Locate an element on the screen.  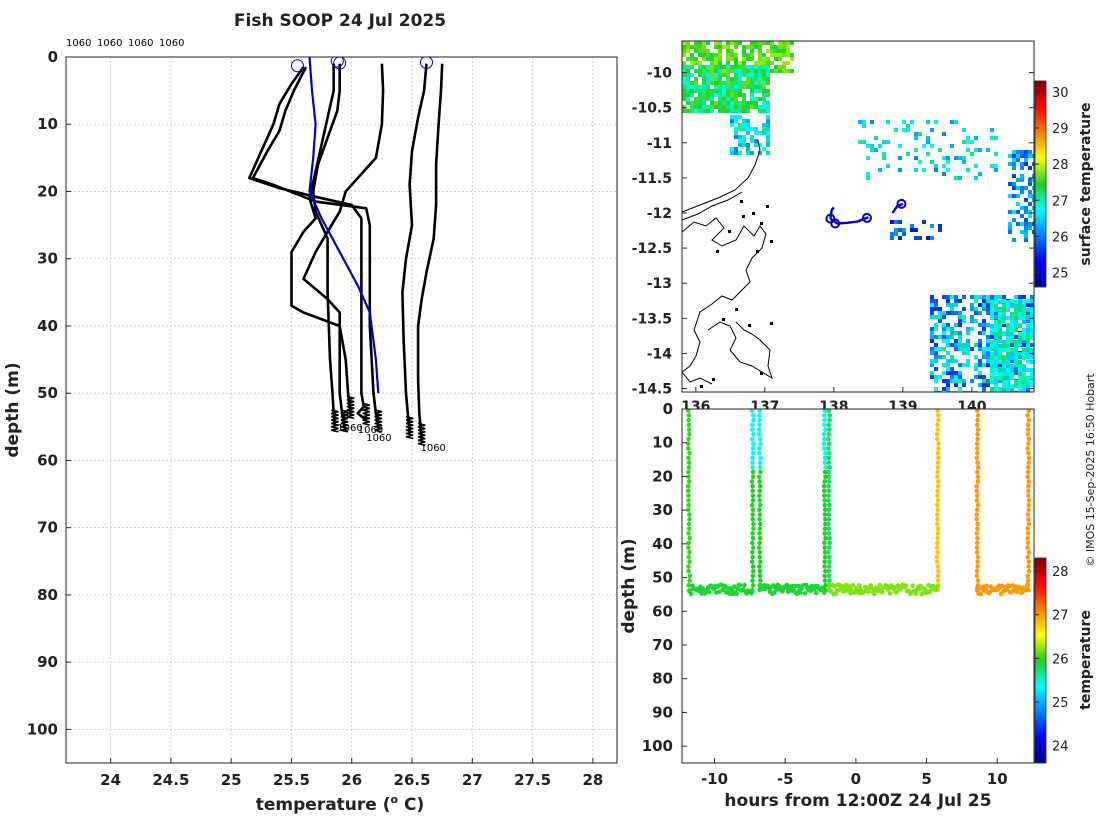
left-series-model-profile is located at coordinates (344, 225).